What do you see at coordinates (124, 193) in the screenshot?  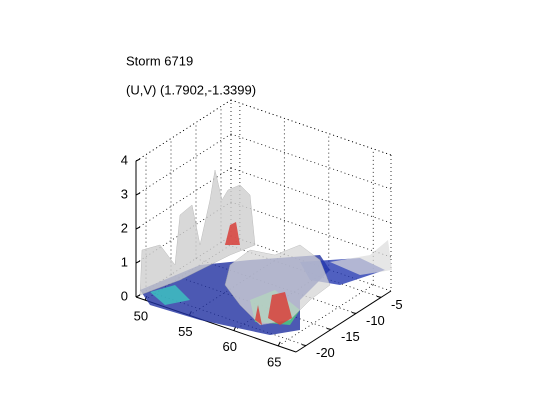 I see `z-tick-label: 3` at bounding box center [124, 193].